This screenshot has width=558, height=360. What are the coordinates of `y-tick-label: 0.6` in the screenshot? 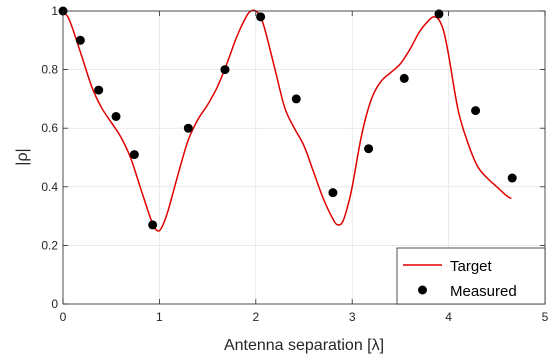 It's located at (49, 128).